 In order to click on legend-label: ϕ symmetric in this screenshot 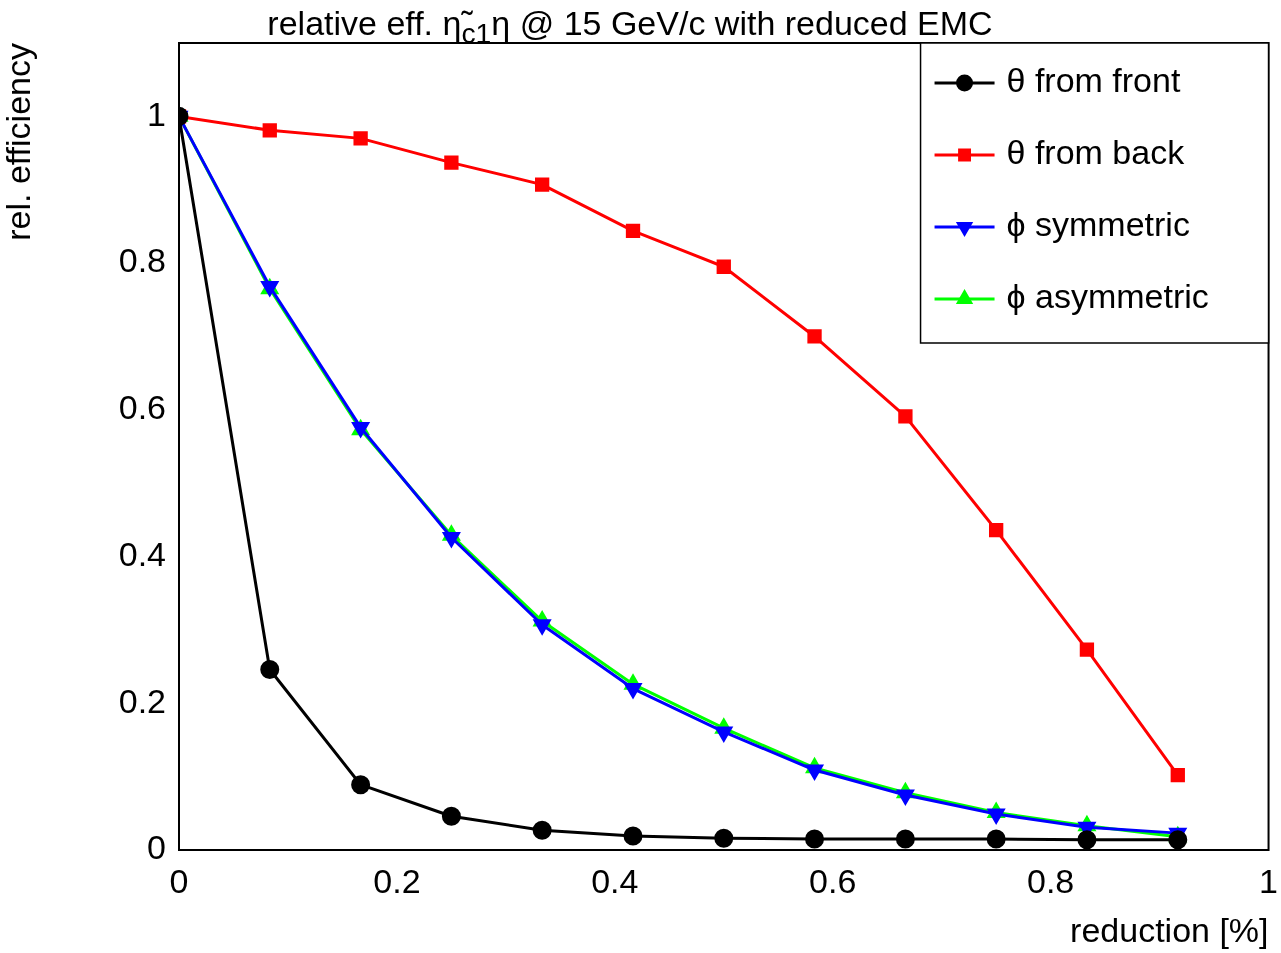, I will do `click(1098, 224)`.